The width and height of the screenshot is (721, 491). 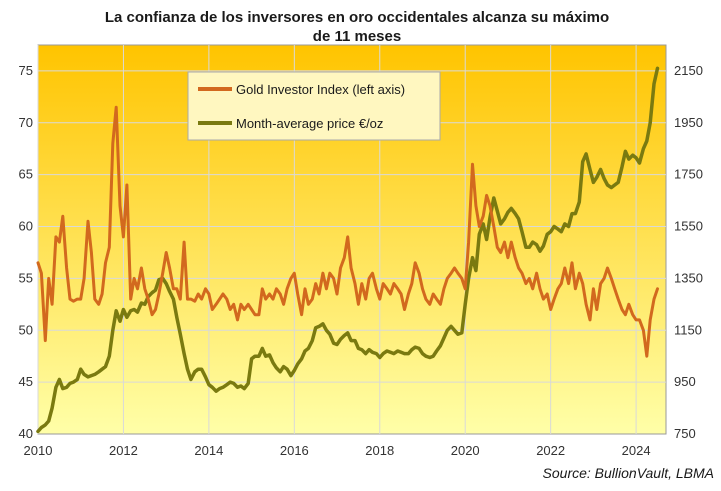 I want to click on x-axis-ticks: 2010 2012 2014 2016 2018 2020 2022 2024, so click(x=337, y=450).